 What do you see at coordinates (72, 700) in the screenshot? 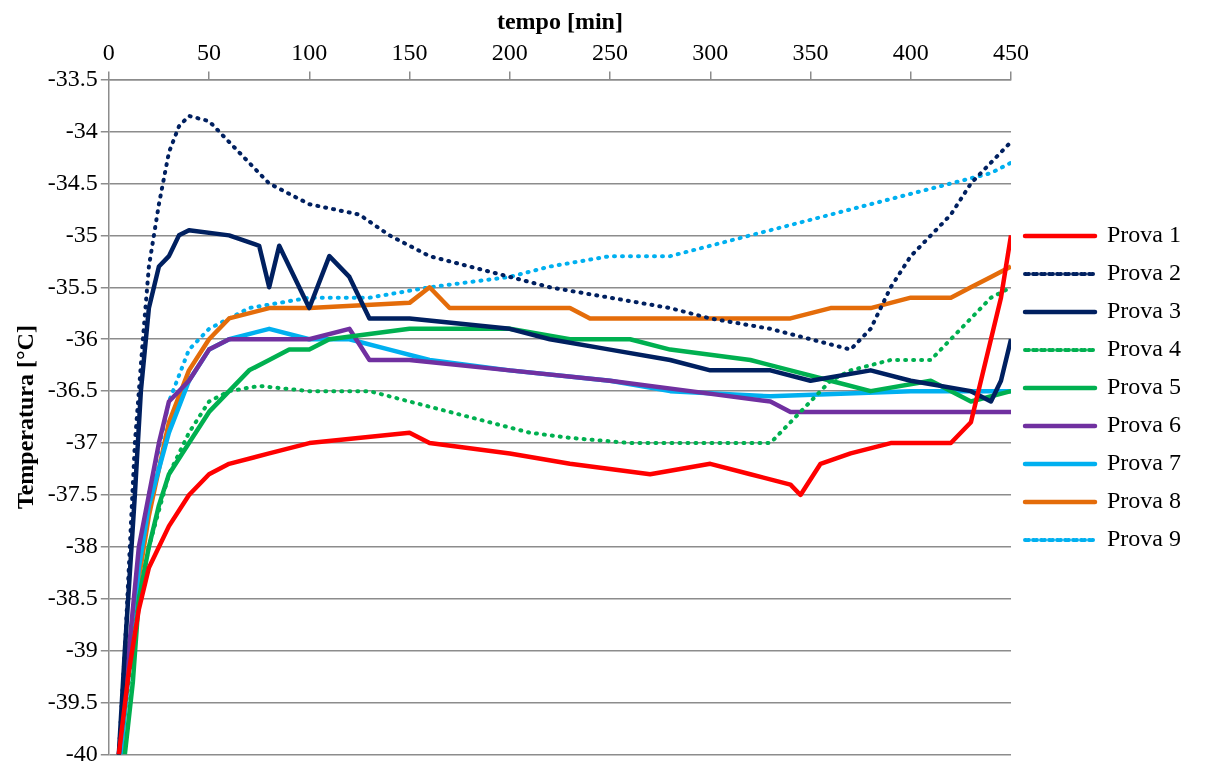
I see `y-tick-label: -39.5` at bounding box center [72, 700].